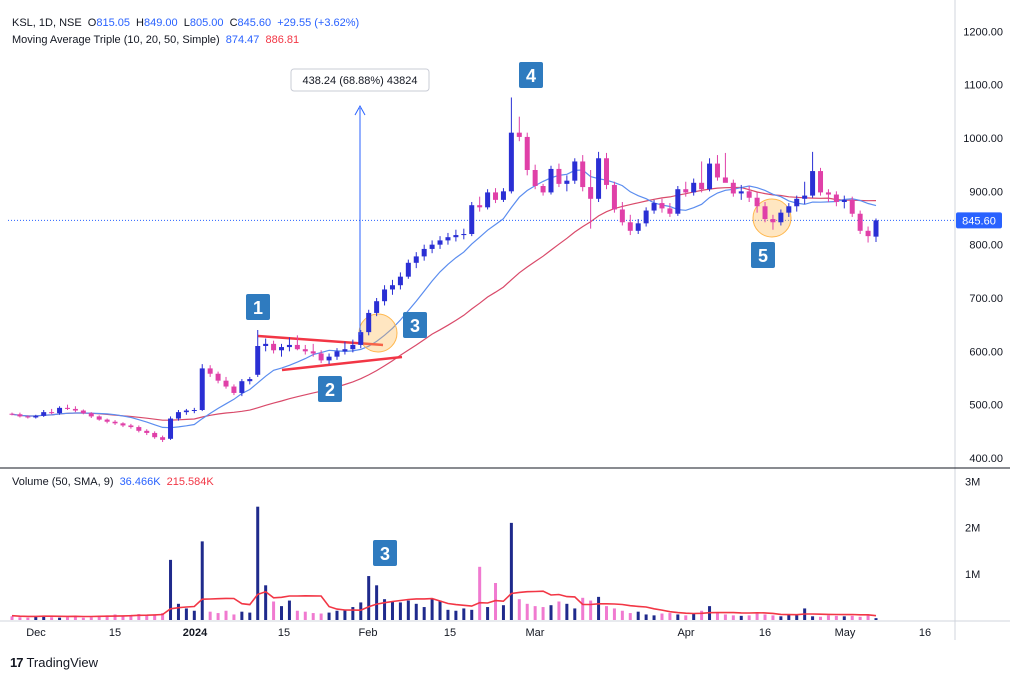 This screenshot has height=680, width=1024. I want to click on annotation-badge-1: 1, so click(258, 307).